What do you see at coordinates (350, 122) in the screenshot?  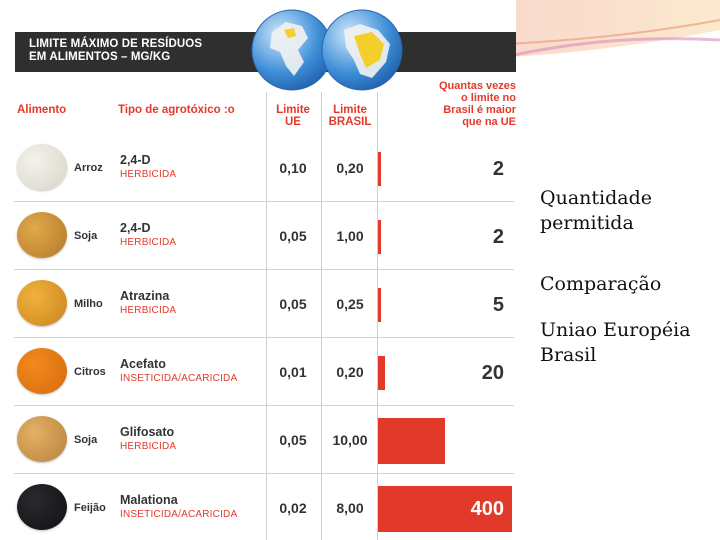 I see `header-limit-br-line2: BRASIL` at bounding box center [350, 122].